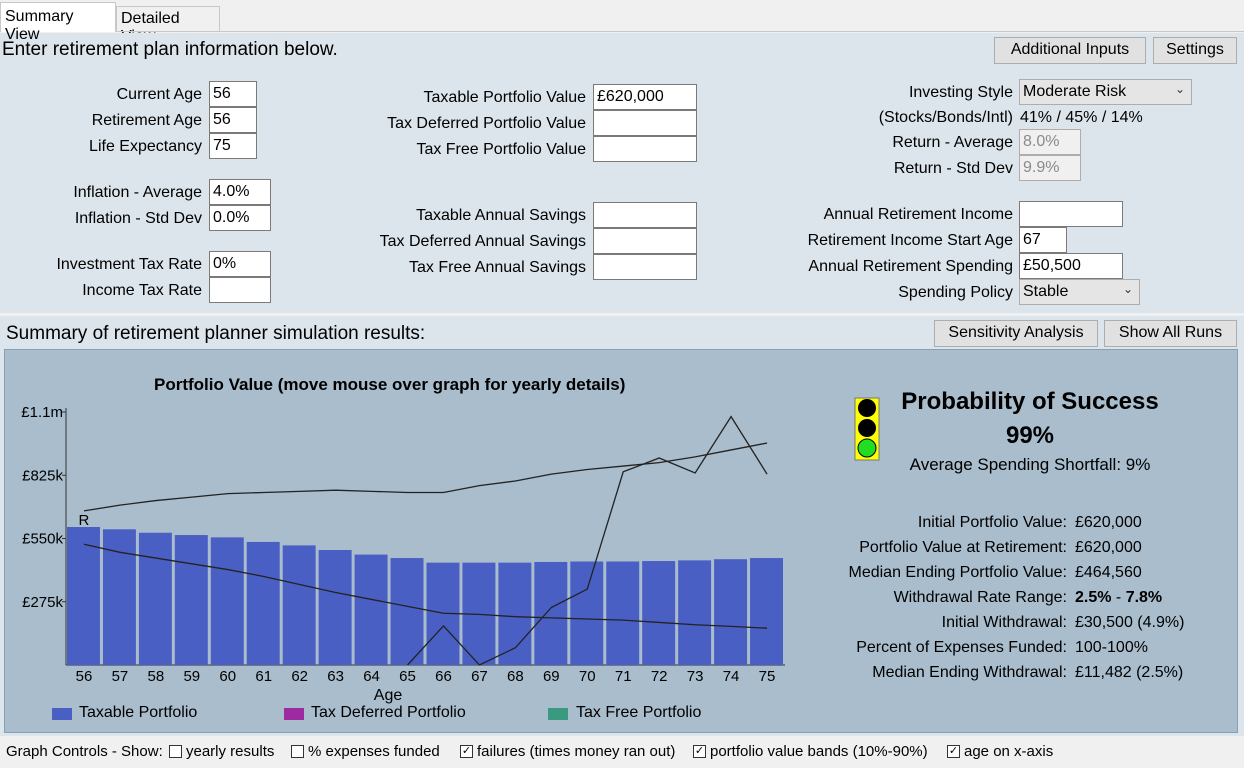  What do you see at coordinates (867, 429) in the screenshot?
I see `traffic-light-icon` at bounding box center [867, 429].